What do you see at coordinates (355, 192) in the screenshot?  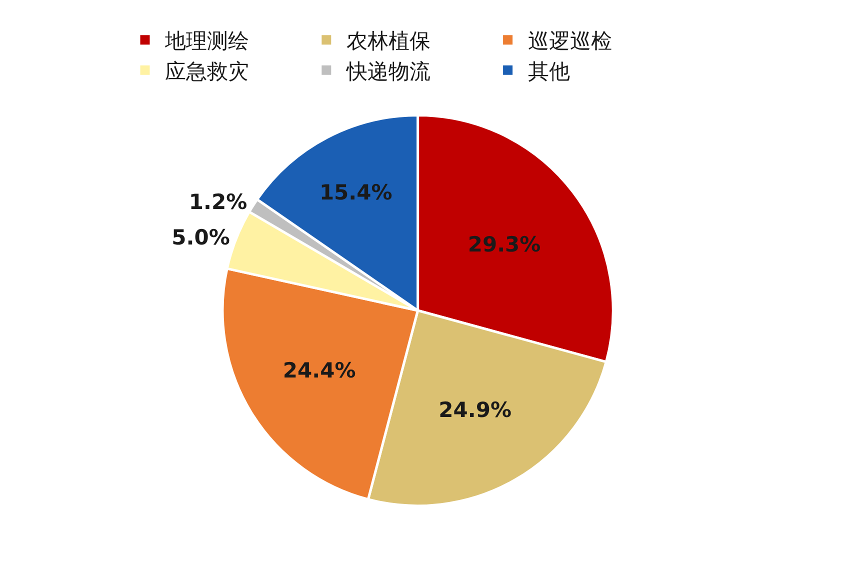 I see `data-label: 15.4%` at bounding box center [355, 192].